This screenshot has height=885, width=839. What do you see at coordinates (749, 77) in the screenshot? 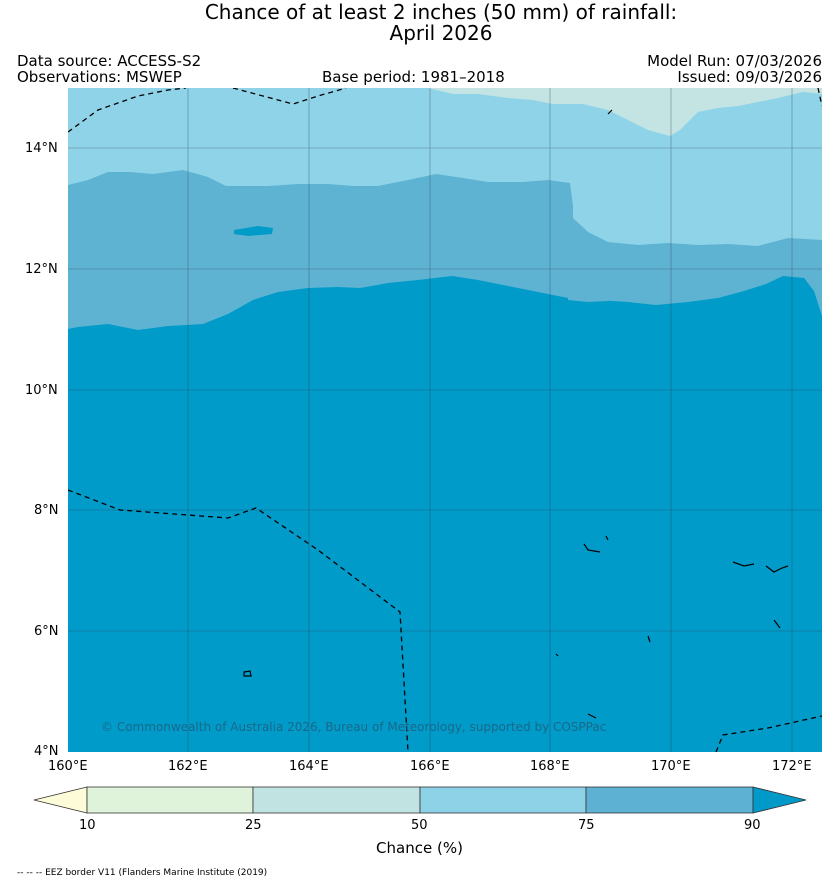
I see `issued-label: Issued: 09/03/2026` at bounding box center [749, 77].